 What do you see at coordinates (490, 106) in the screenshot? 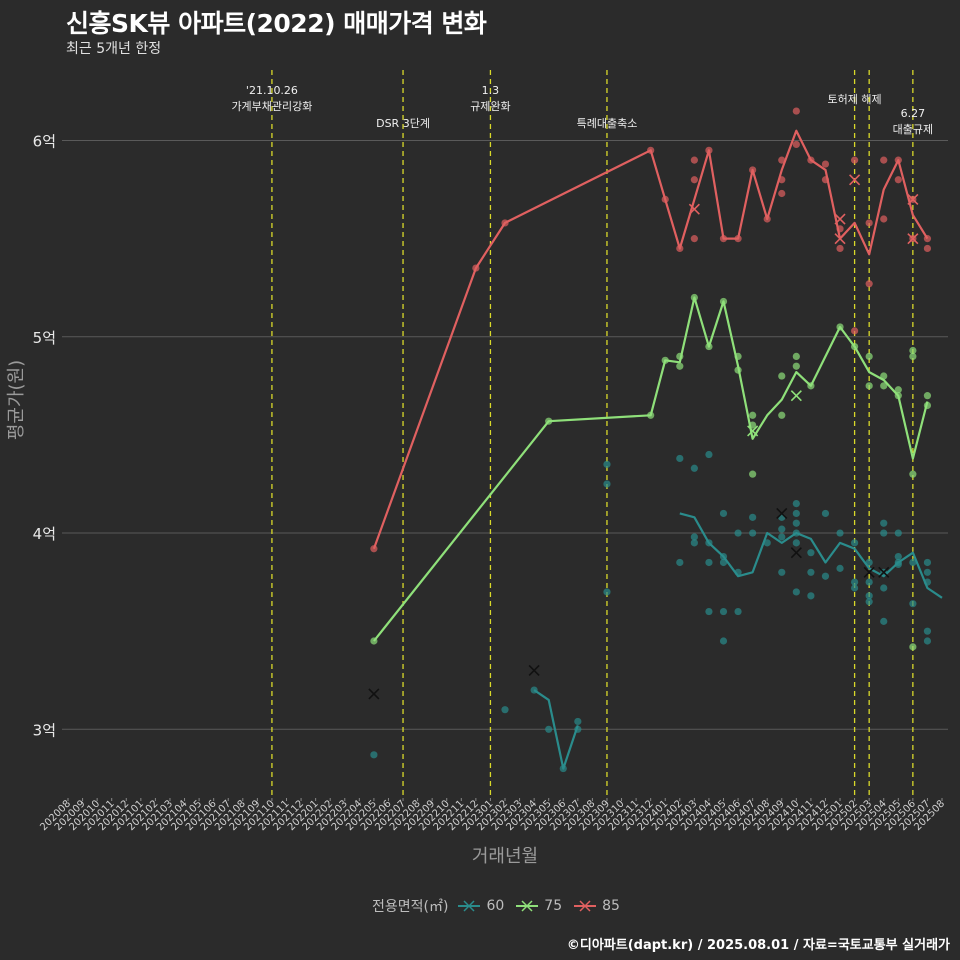
I see `event-label: 규제완화` at bounding box center [490, 106].